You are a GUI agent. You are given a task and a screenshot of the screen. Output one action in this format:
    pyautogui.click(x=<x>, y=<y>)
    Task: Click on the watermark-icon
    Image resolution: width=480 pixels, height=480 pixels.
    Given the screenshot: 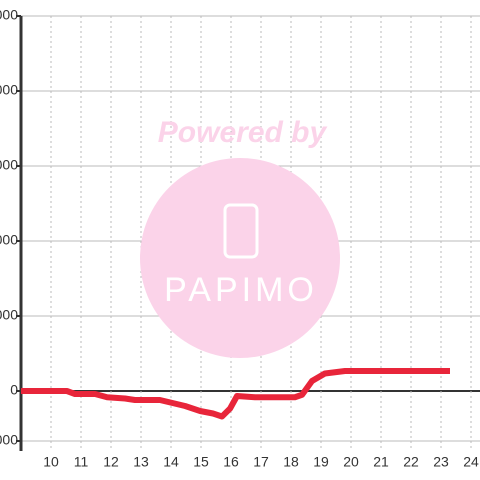 What is the action you would take?
    pyautogui.click(x=241, y=231)
    